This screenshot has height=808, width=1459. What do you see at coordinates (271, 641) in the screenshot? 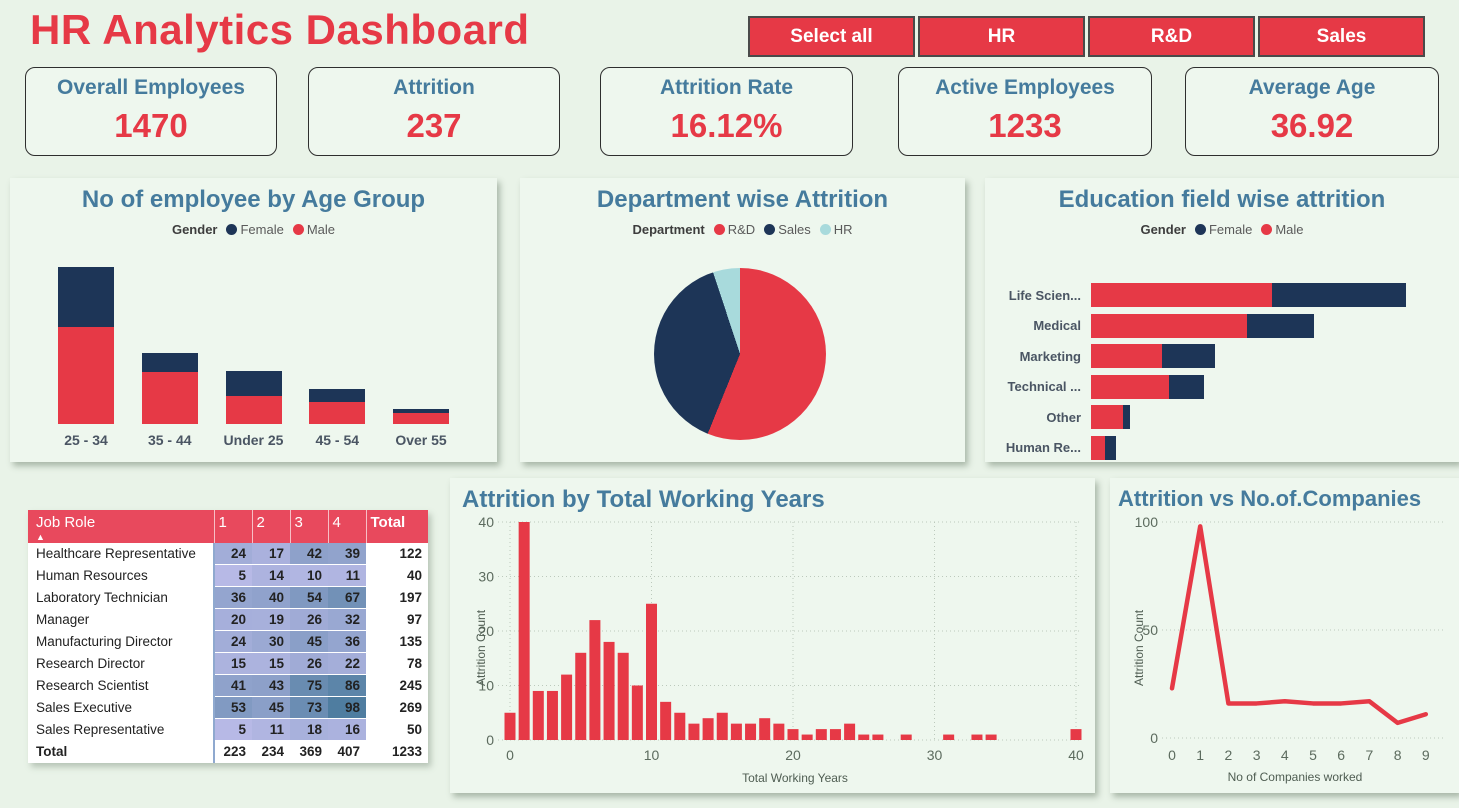
I see `attrition-count-cell: 30` at bounding box center [271, 641].